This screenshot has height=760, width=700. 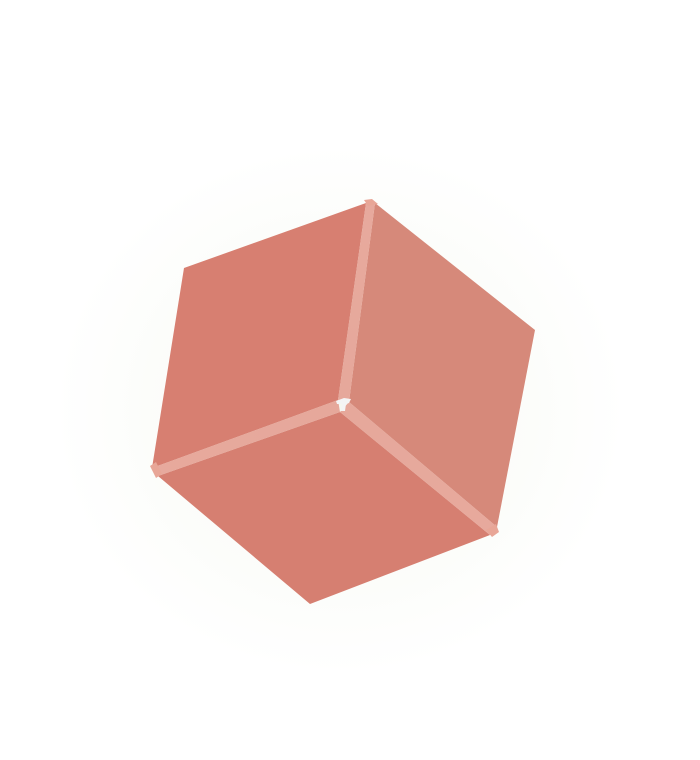 I want to click on cube-corner-right, so click(x=492, y=530).